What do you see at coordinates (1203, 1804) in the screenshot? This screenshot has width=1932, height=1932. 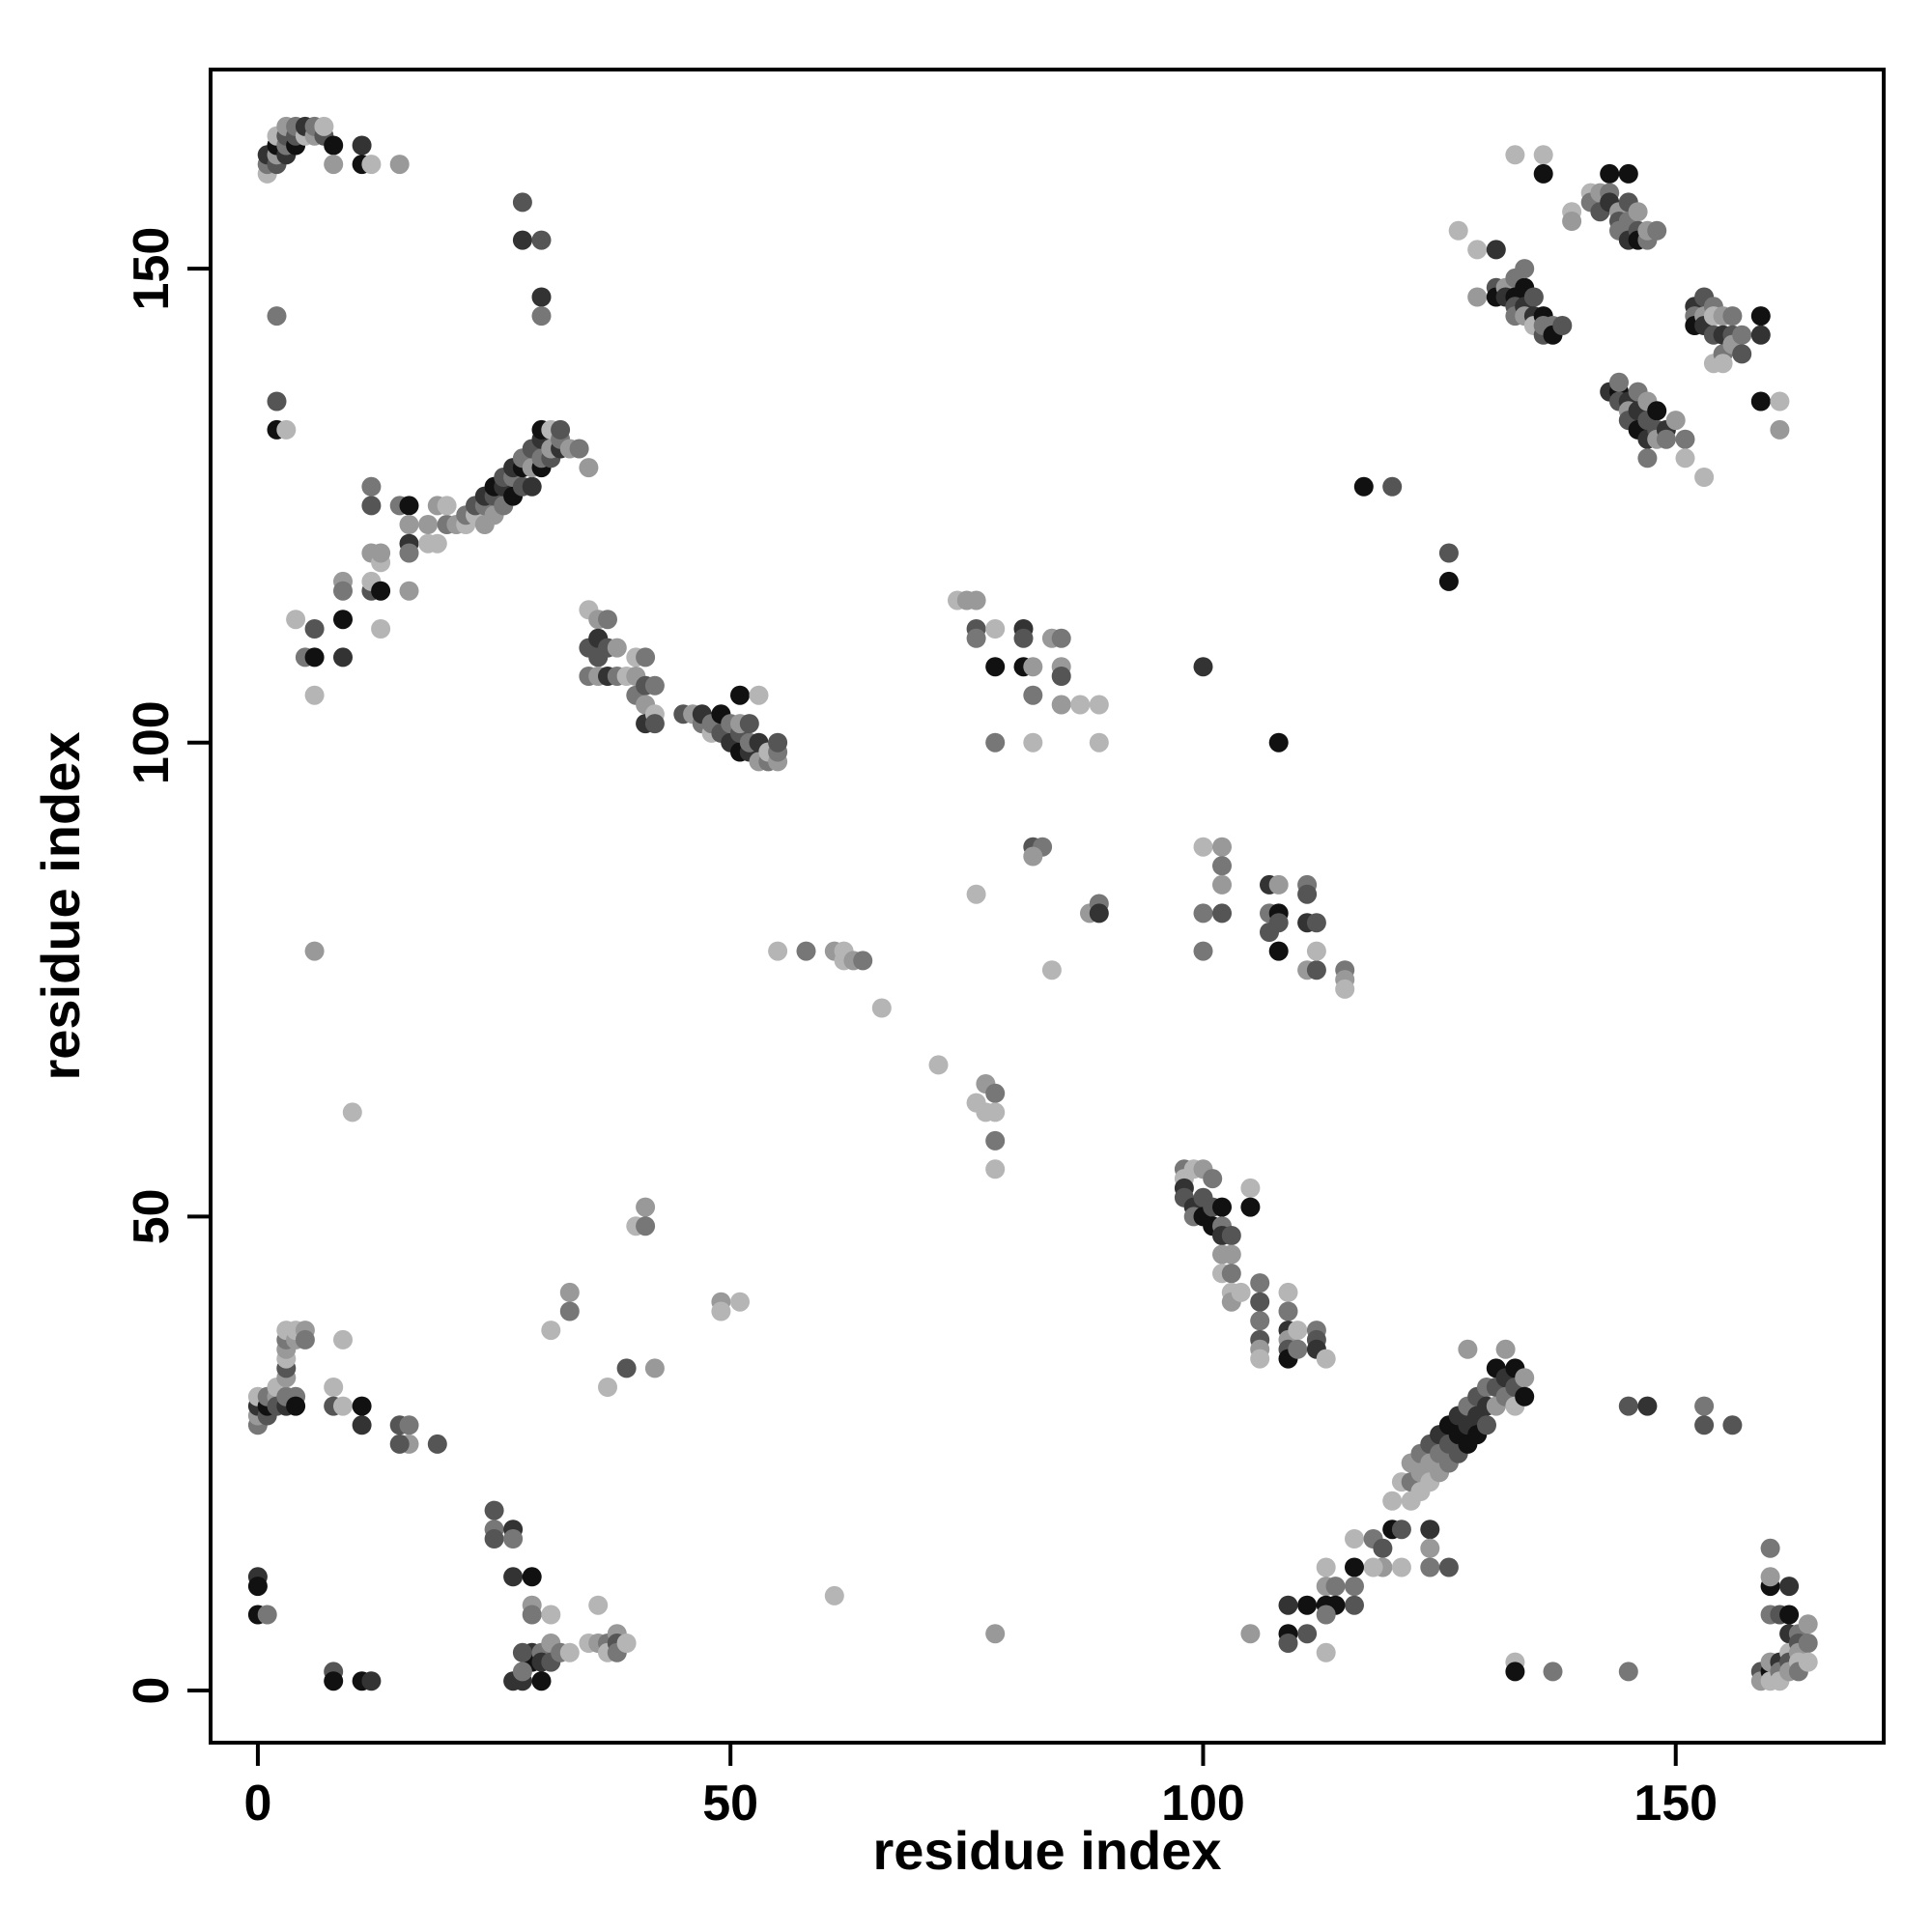 I see `x-tick-label: 100` at bounding box center [1203, 1804].